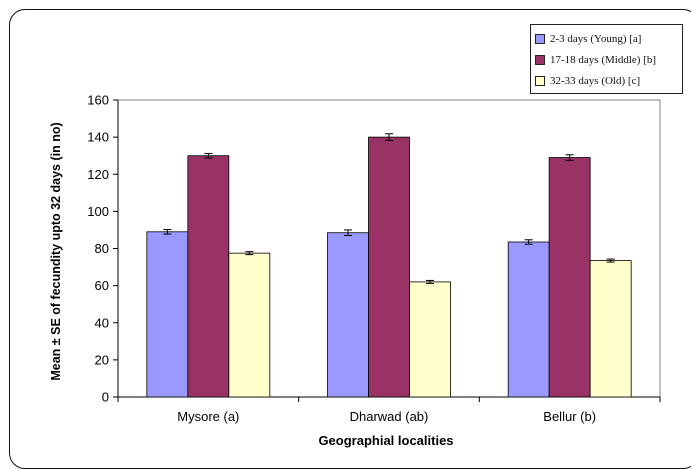 The width and height of the screenshot is (691, 469). I want to click on y-tick-label: 0, so click(105, 397).